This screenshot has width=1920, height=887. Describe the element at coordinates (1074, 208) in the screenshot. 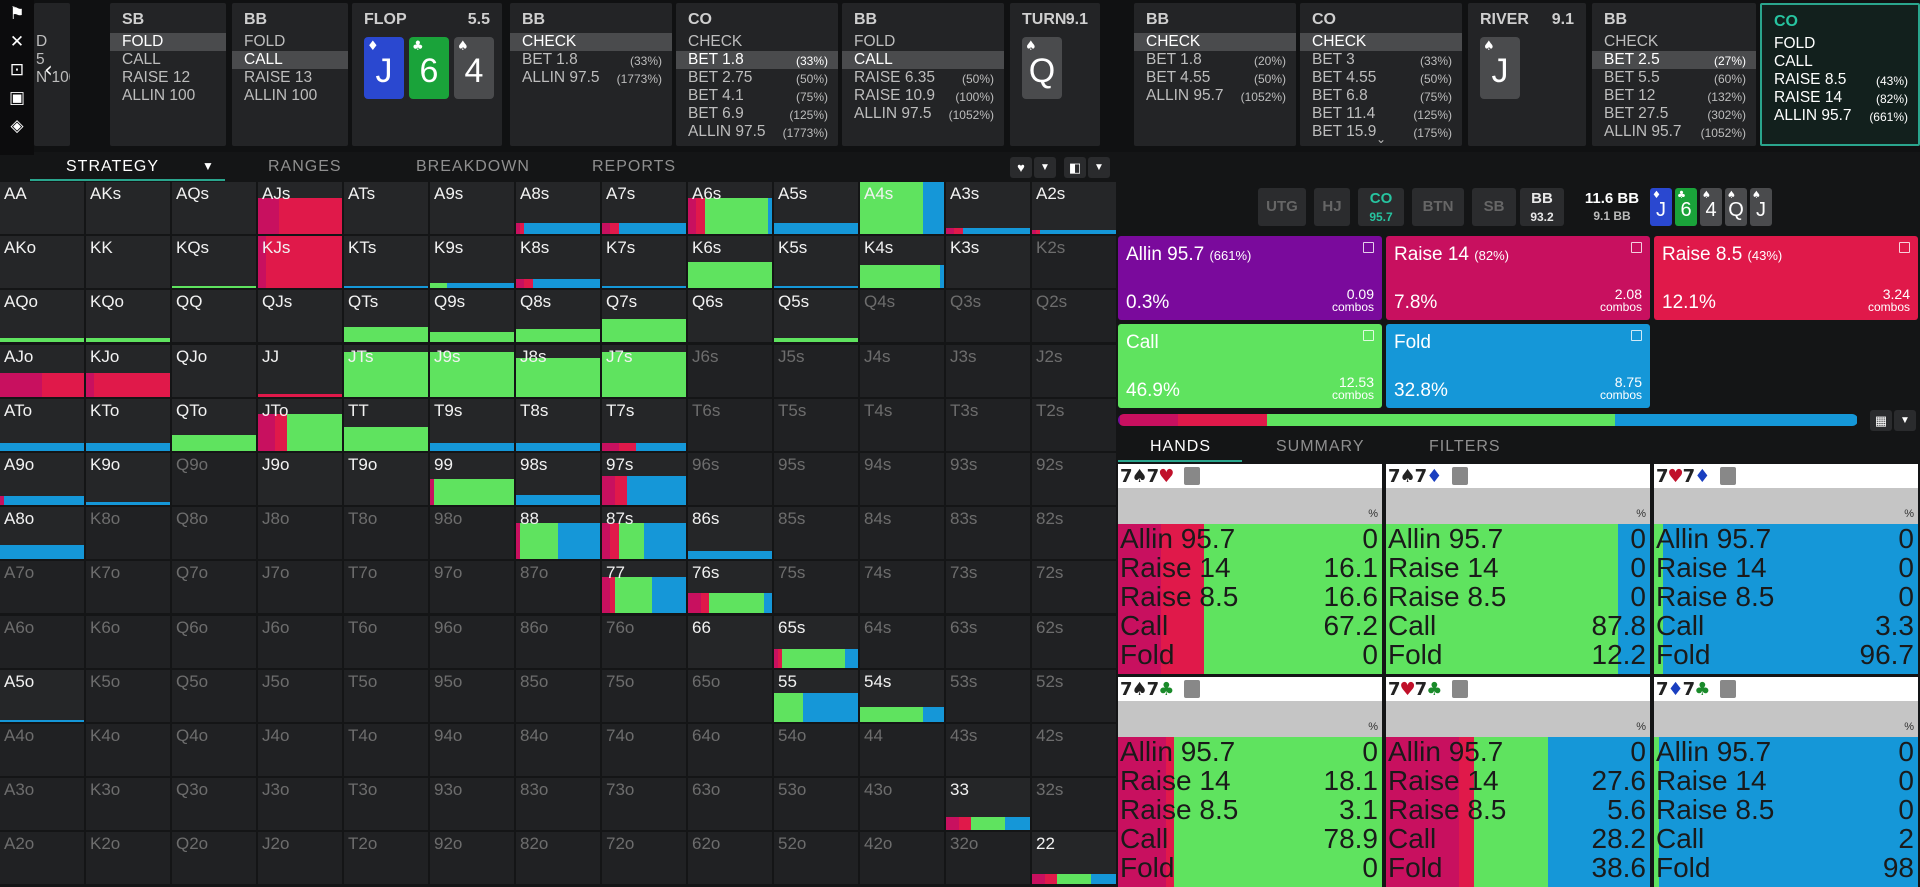

I see `hand-cell: A2s` at that location.